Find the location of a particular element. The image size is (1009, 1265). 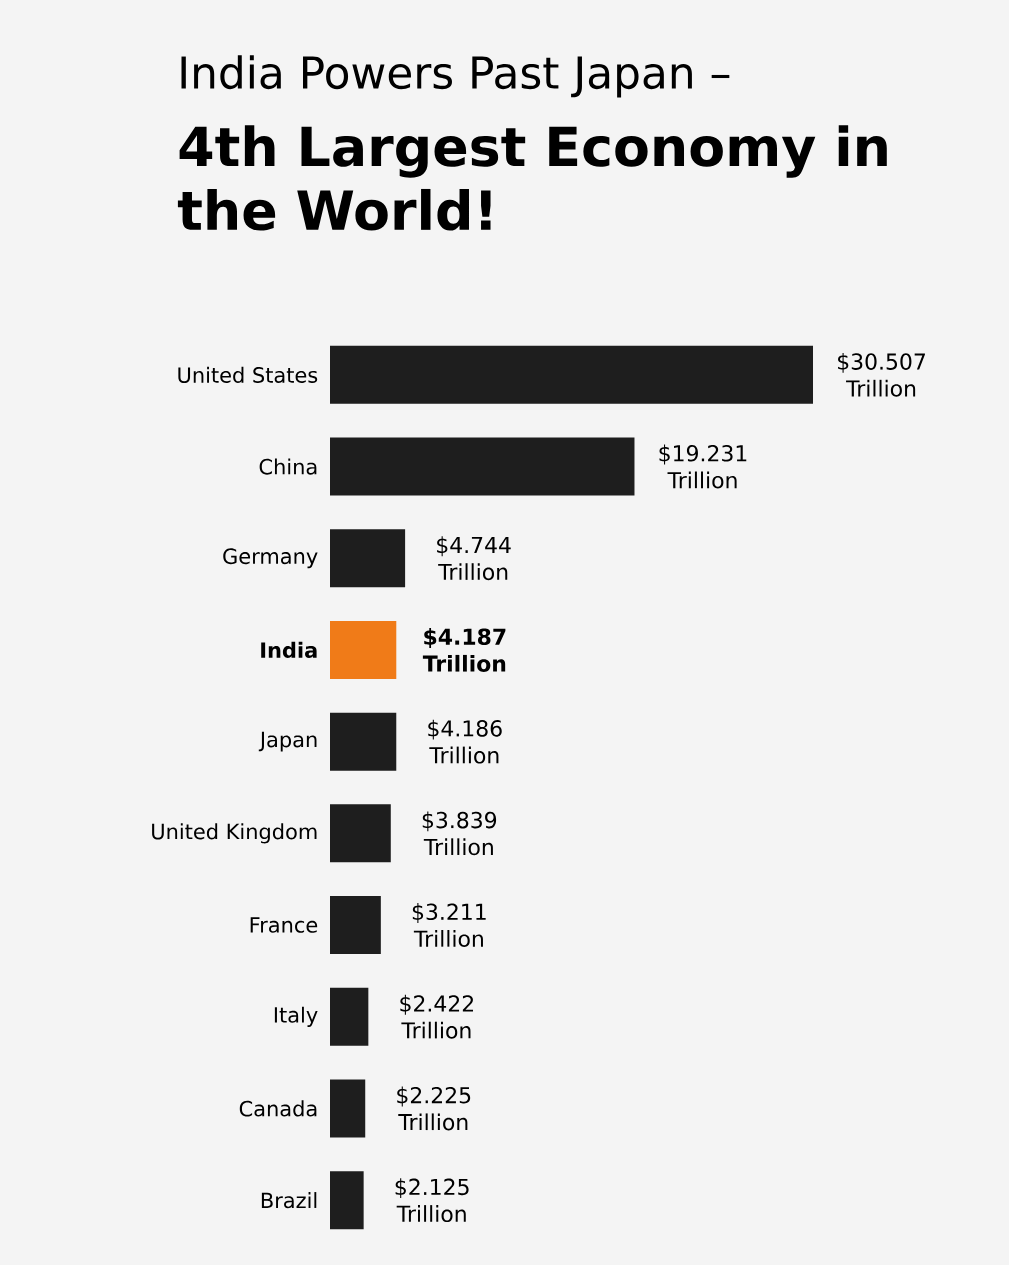

data-label: $19.231 Trillion is located at coordinates (703, 466).